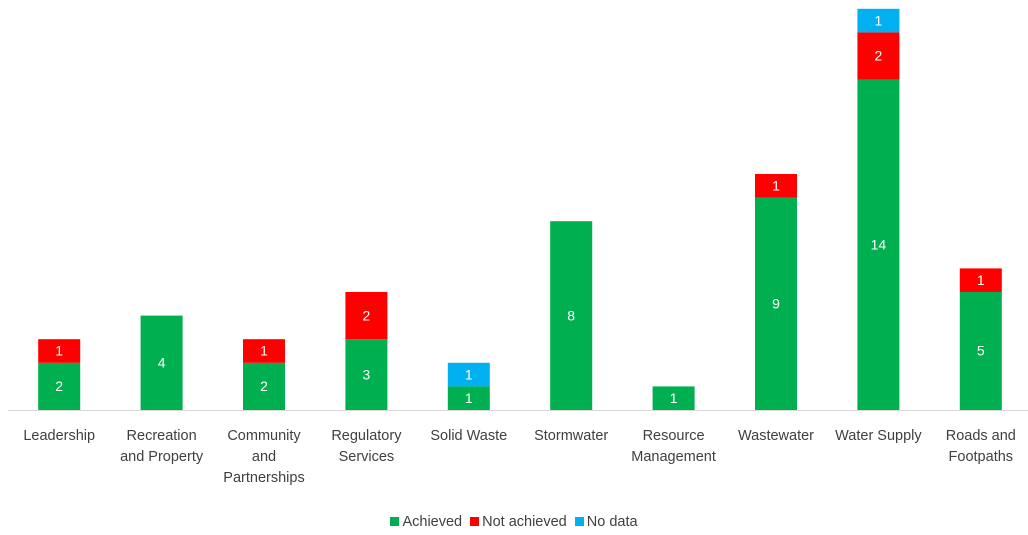 The width and height of the screenshot is (1028, 535). What do you see at coordinates (878, 436) in the screenshot?
I see `x-tick-label: Water Supply` at bounding box center [878, 436].